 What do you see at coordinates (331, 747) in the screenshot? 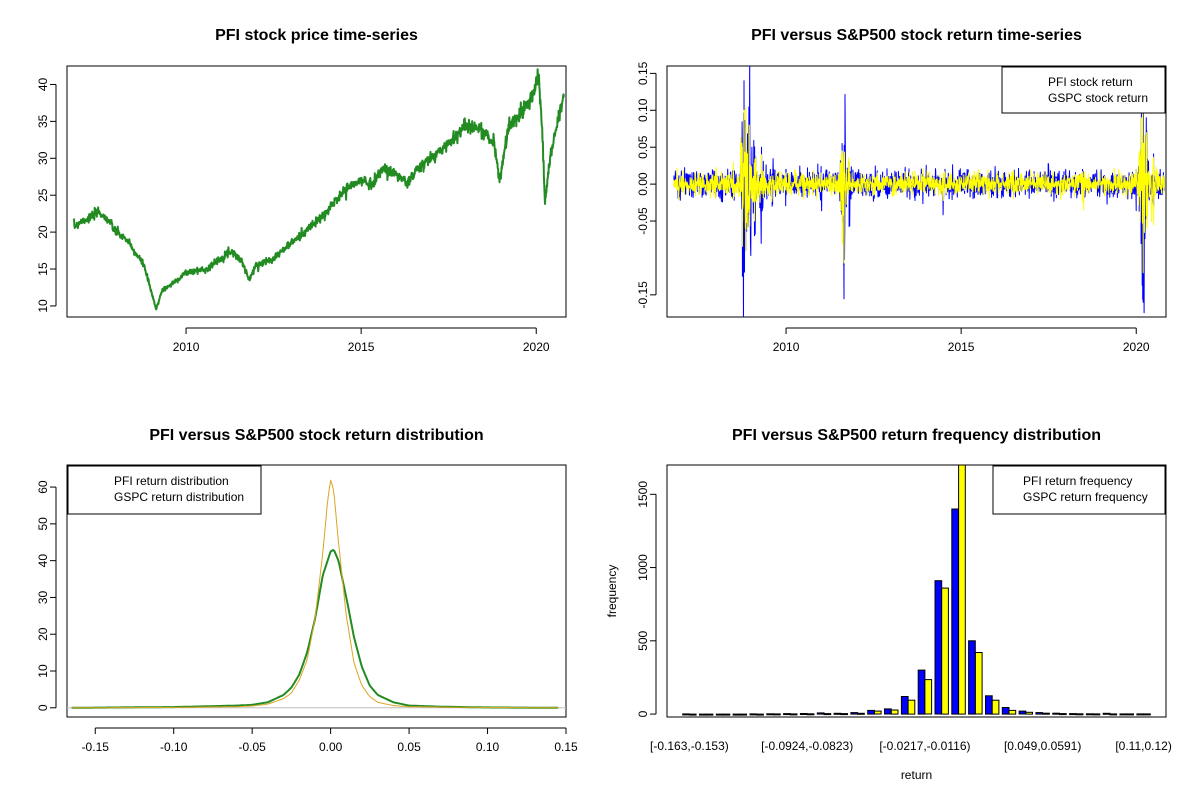
I see `x-tick-label: 0.00` at bounding box center [331, 747].